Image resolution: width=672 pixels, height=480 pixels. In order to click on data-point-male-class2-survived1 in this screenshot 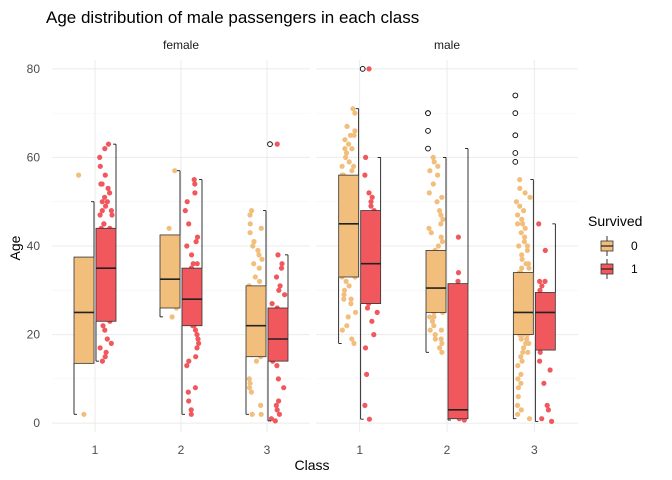, I will do `click(458, 237)`.